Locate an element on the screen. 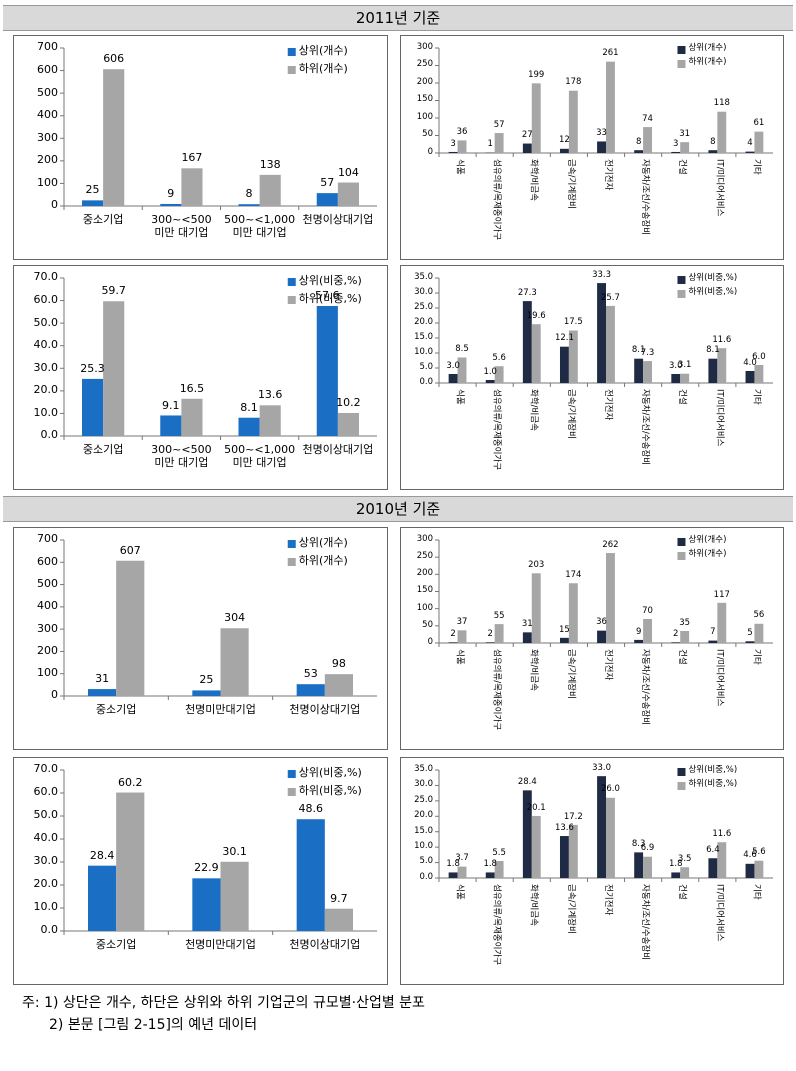  section-header: 2010년 기준 is located at coordinates (398, 509).